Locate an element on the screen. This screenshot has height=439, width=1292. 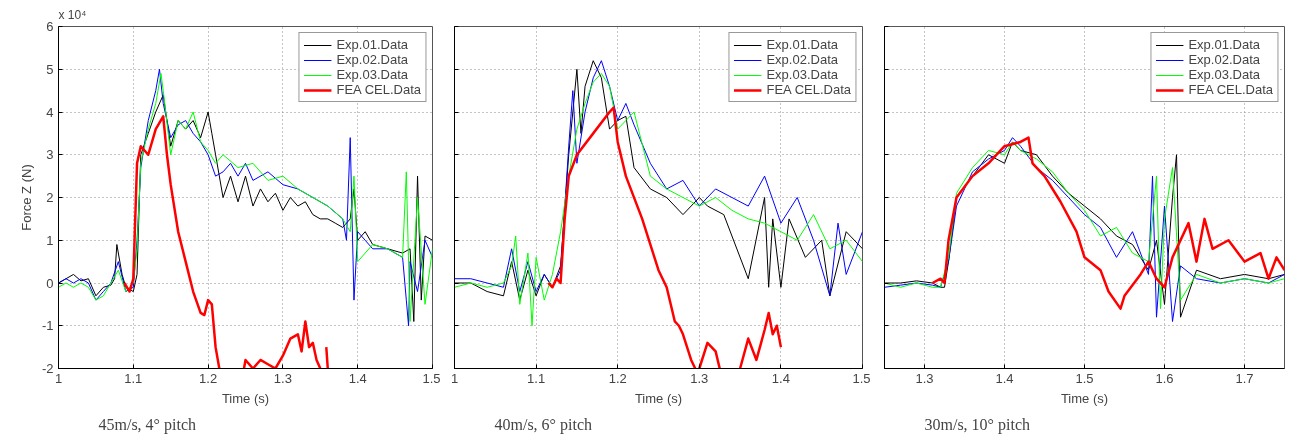
text: x 10⁴ is located at coordinates (72, 14).